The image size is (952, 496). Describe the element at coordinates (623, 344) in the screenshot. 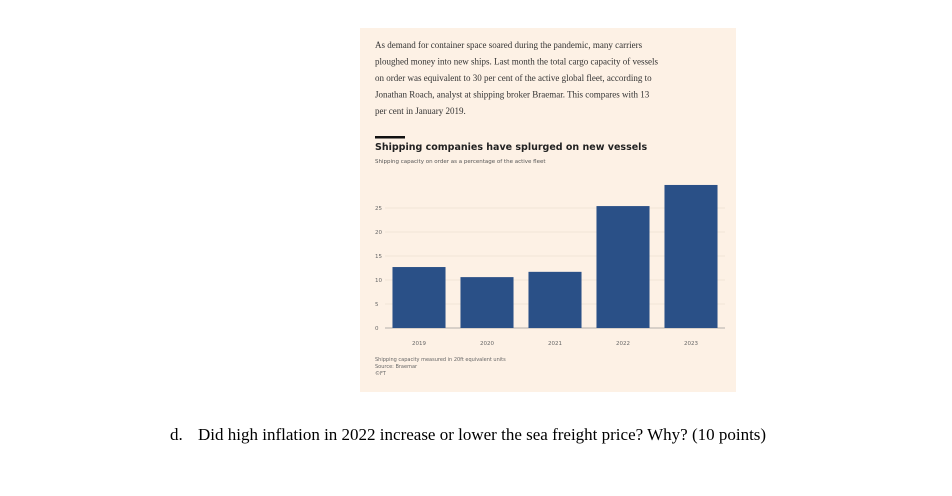

I see `x-tick-label: 2022` at that location.